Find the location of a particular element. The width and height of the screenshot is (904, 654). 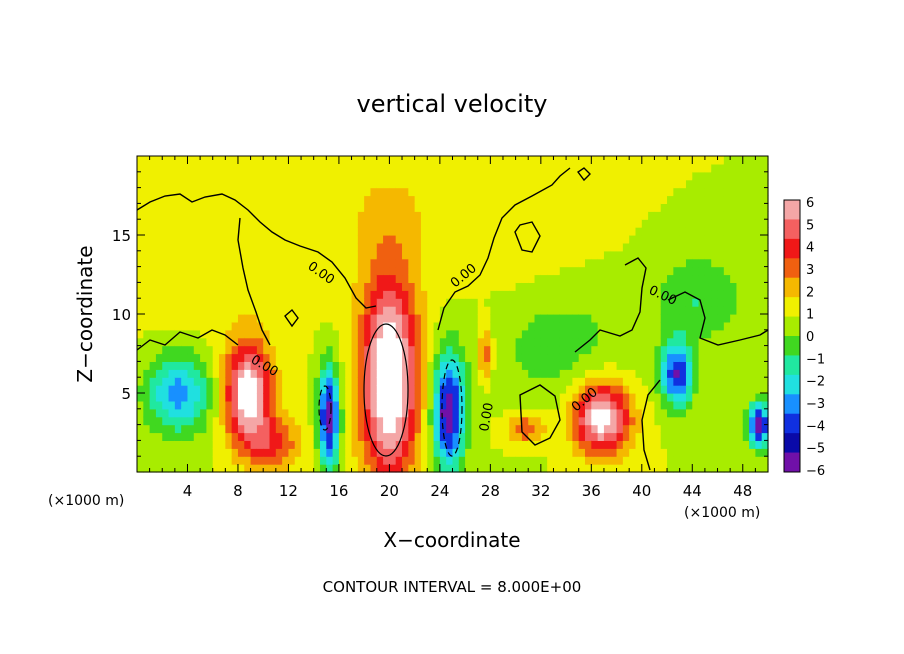

updraft-core-contour is located at coordinates (386, 390).